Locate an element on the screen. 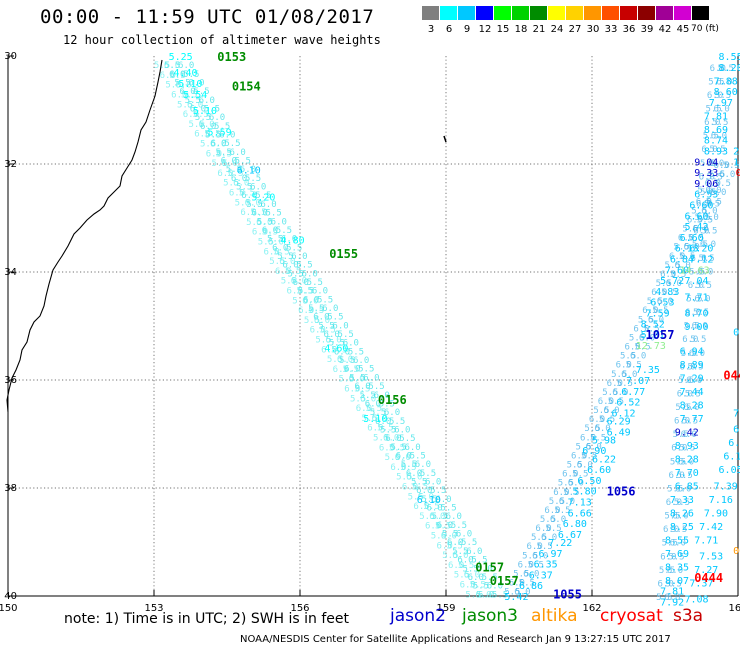 The image size is (740, 650). legend-label: 15 is located at coordinates (503, 29).